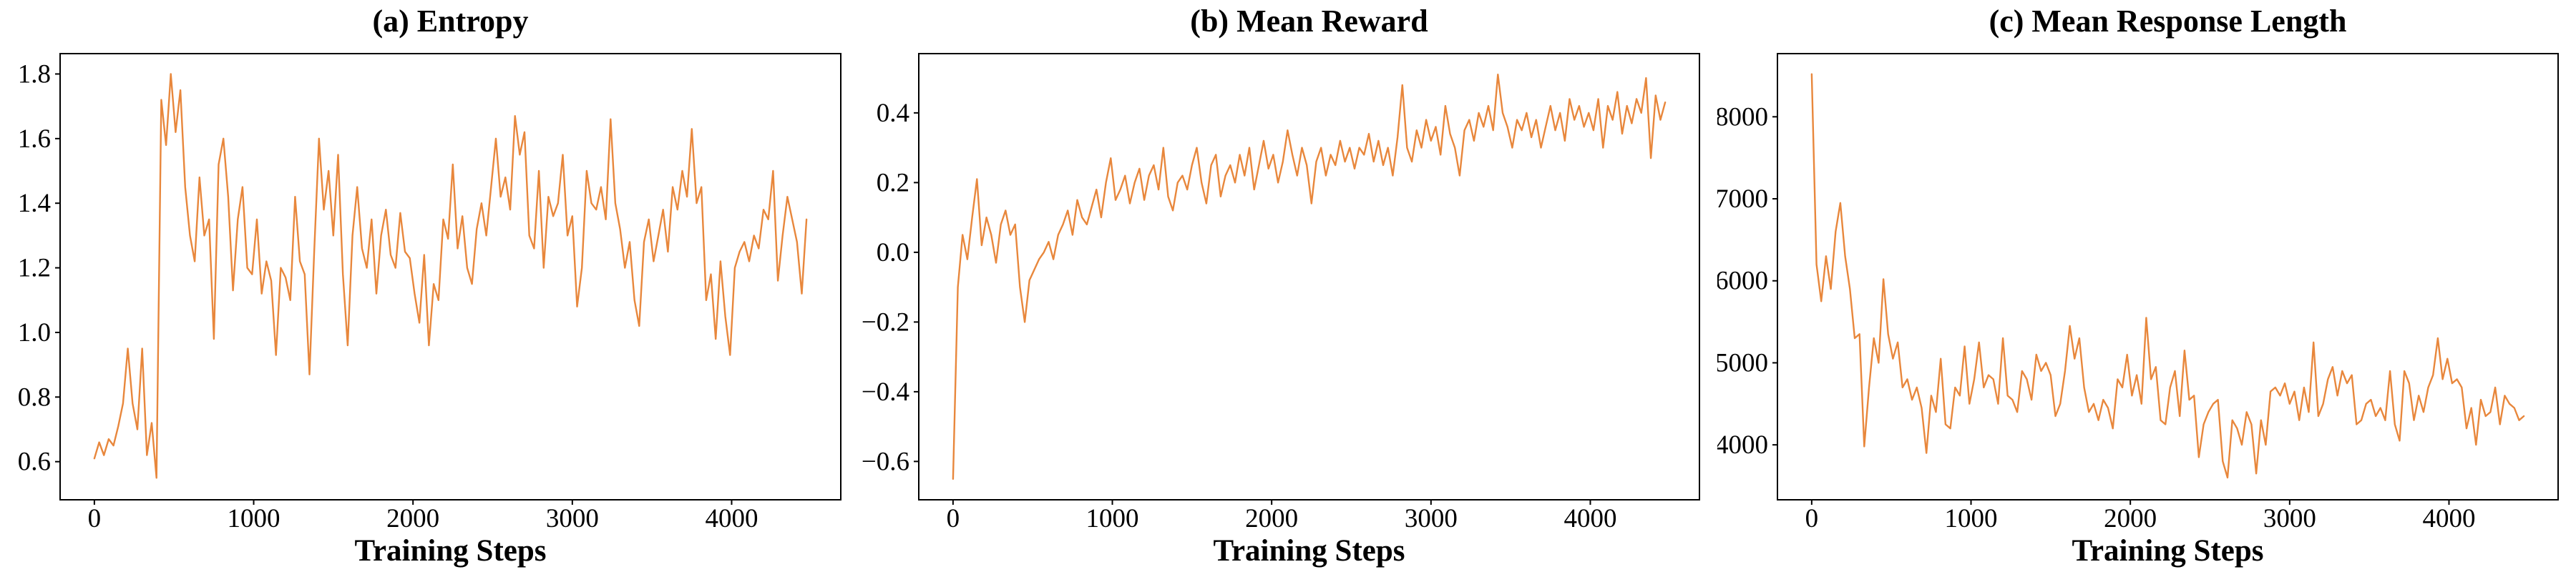  I want to click on y-tick-label: −0.4, so click(885, 392).